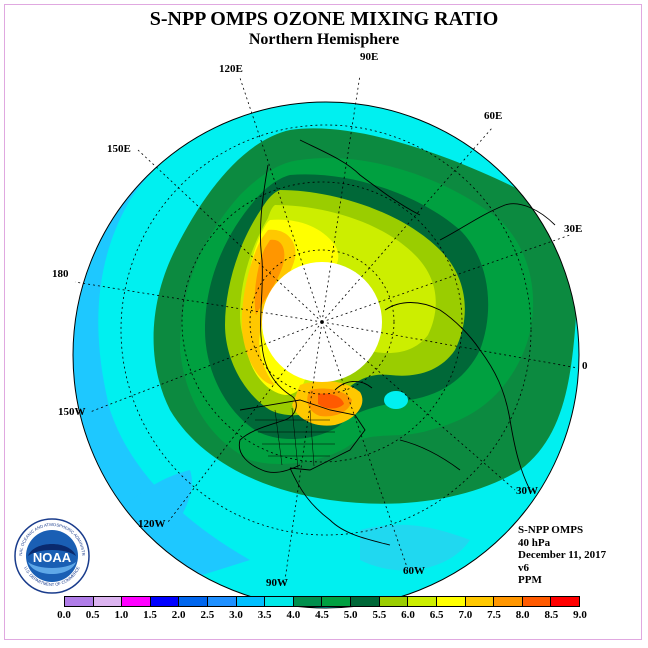 Image resolution: width=648 pixels, height=648 pixels. Describe the element at coordinates (92, 615) in the screenshot. I see `colorbar-tick-label: 0.5` at that location.